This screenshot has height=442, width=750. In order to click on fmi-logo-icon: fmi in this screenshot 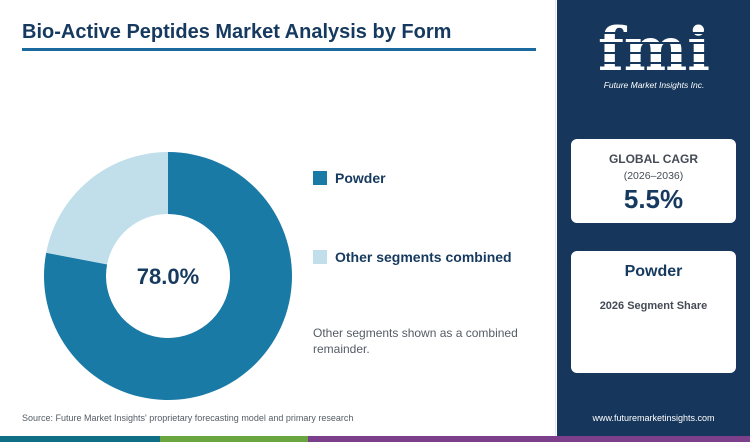, I will do `click(654, 50)`.